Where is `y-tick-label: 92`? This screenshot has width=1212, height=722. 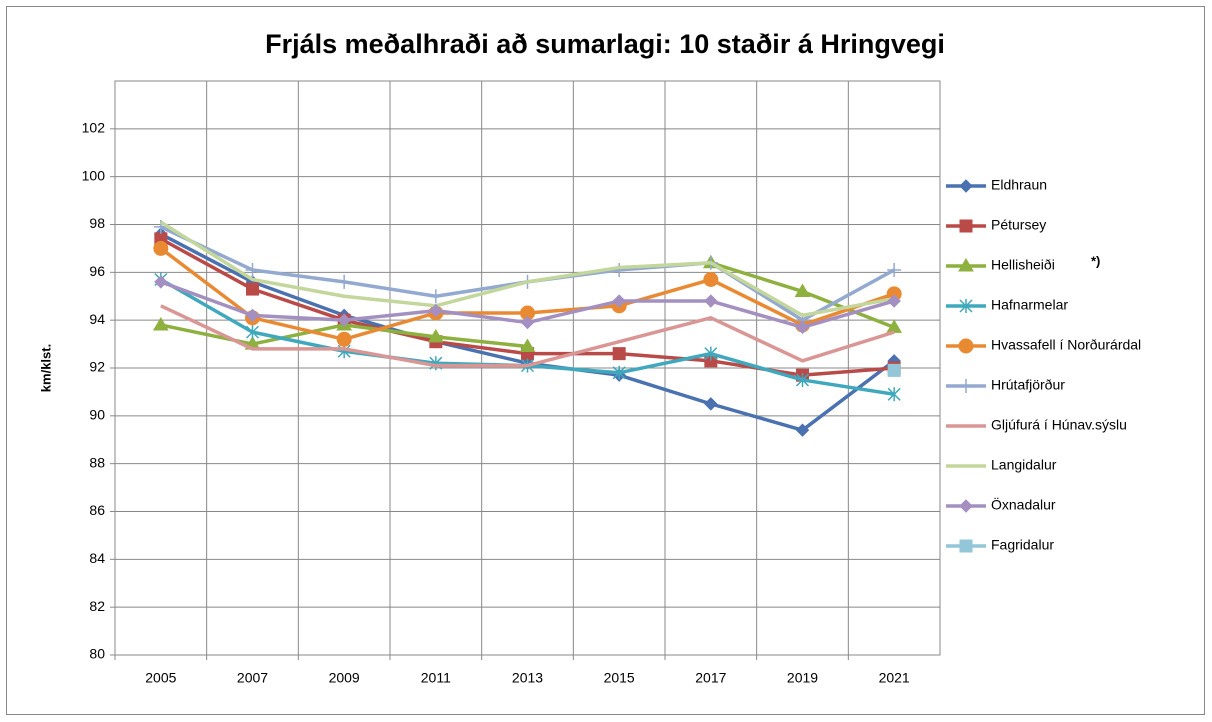 y-tick-label: 92 is located at coordinates (97, 367).